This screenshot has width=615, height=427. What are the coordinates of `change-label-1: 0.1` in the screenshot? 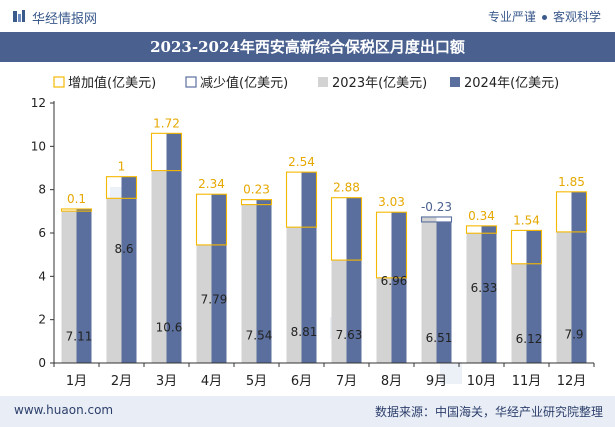 It's located at (76, 199).